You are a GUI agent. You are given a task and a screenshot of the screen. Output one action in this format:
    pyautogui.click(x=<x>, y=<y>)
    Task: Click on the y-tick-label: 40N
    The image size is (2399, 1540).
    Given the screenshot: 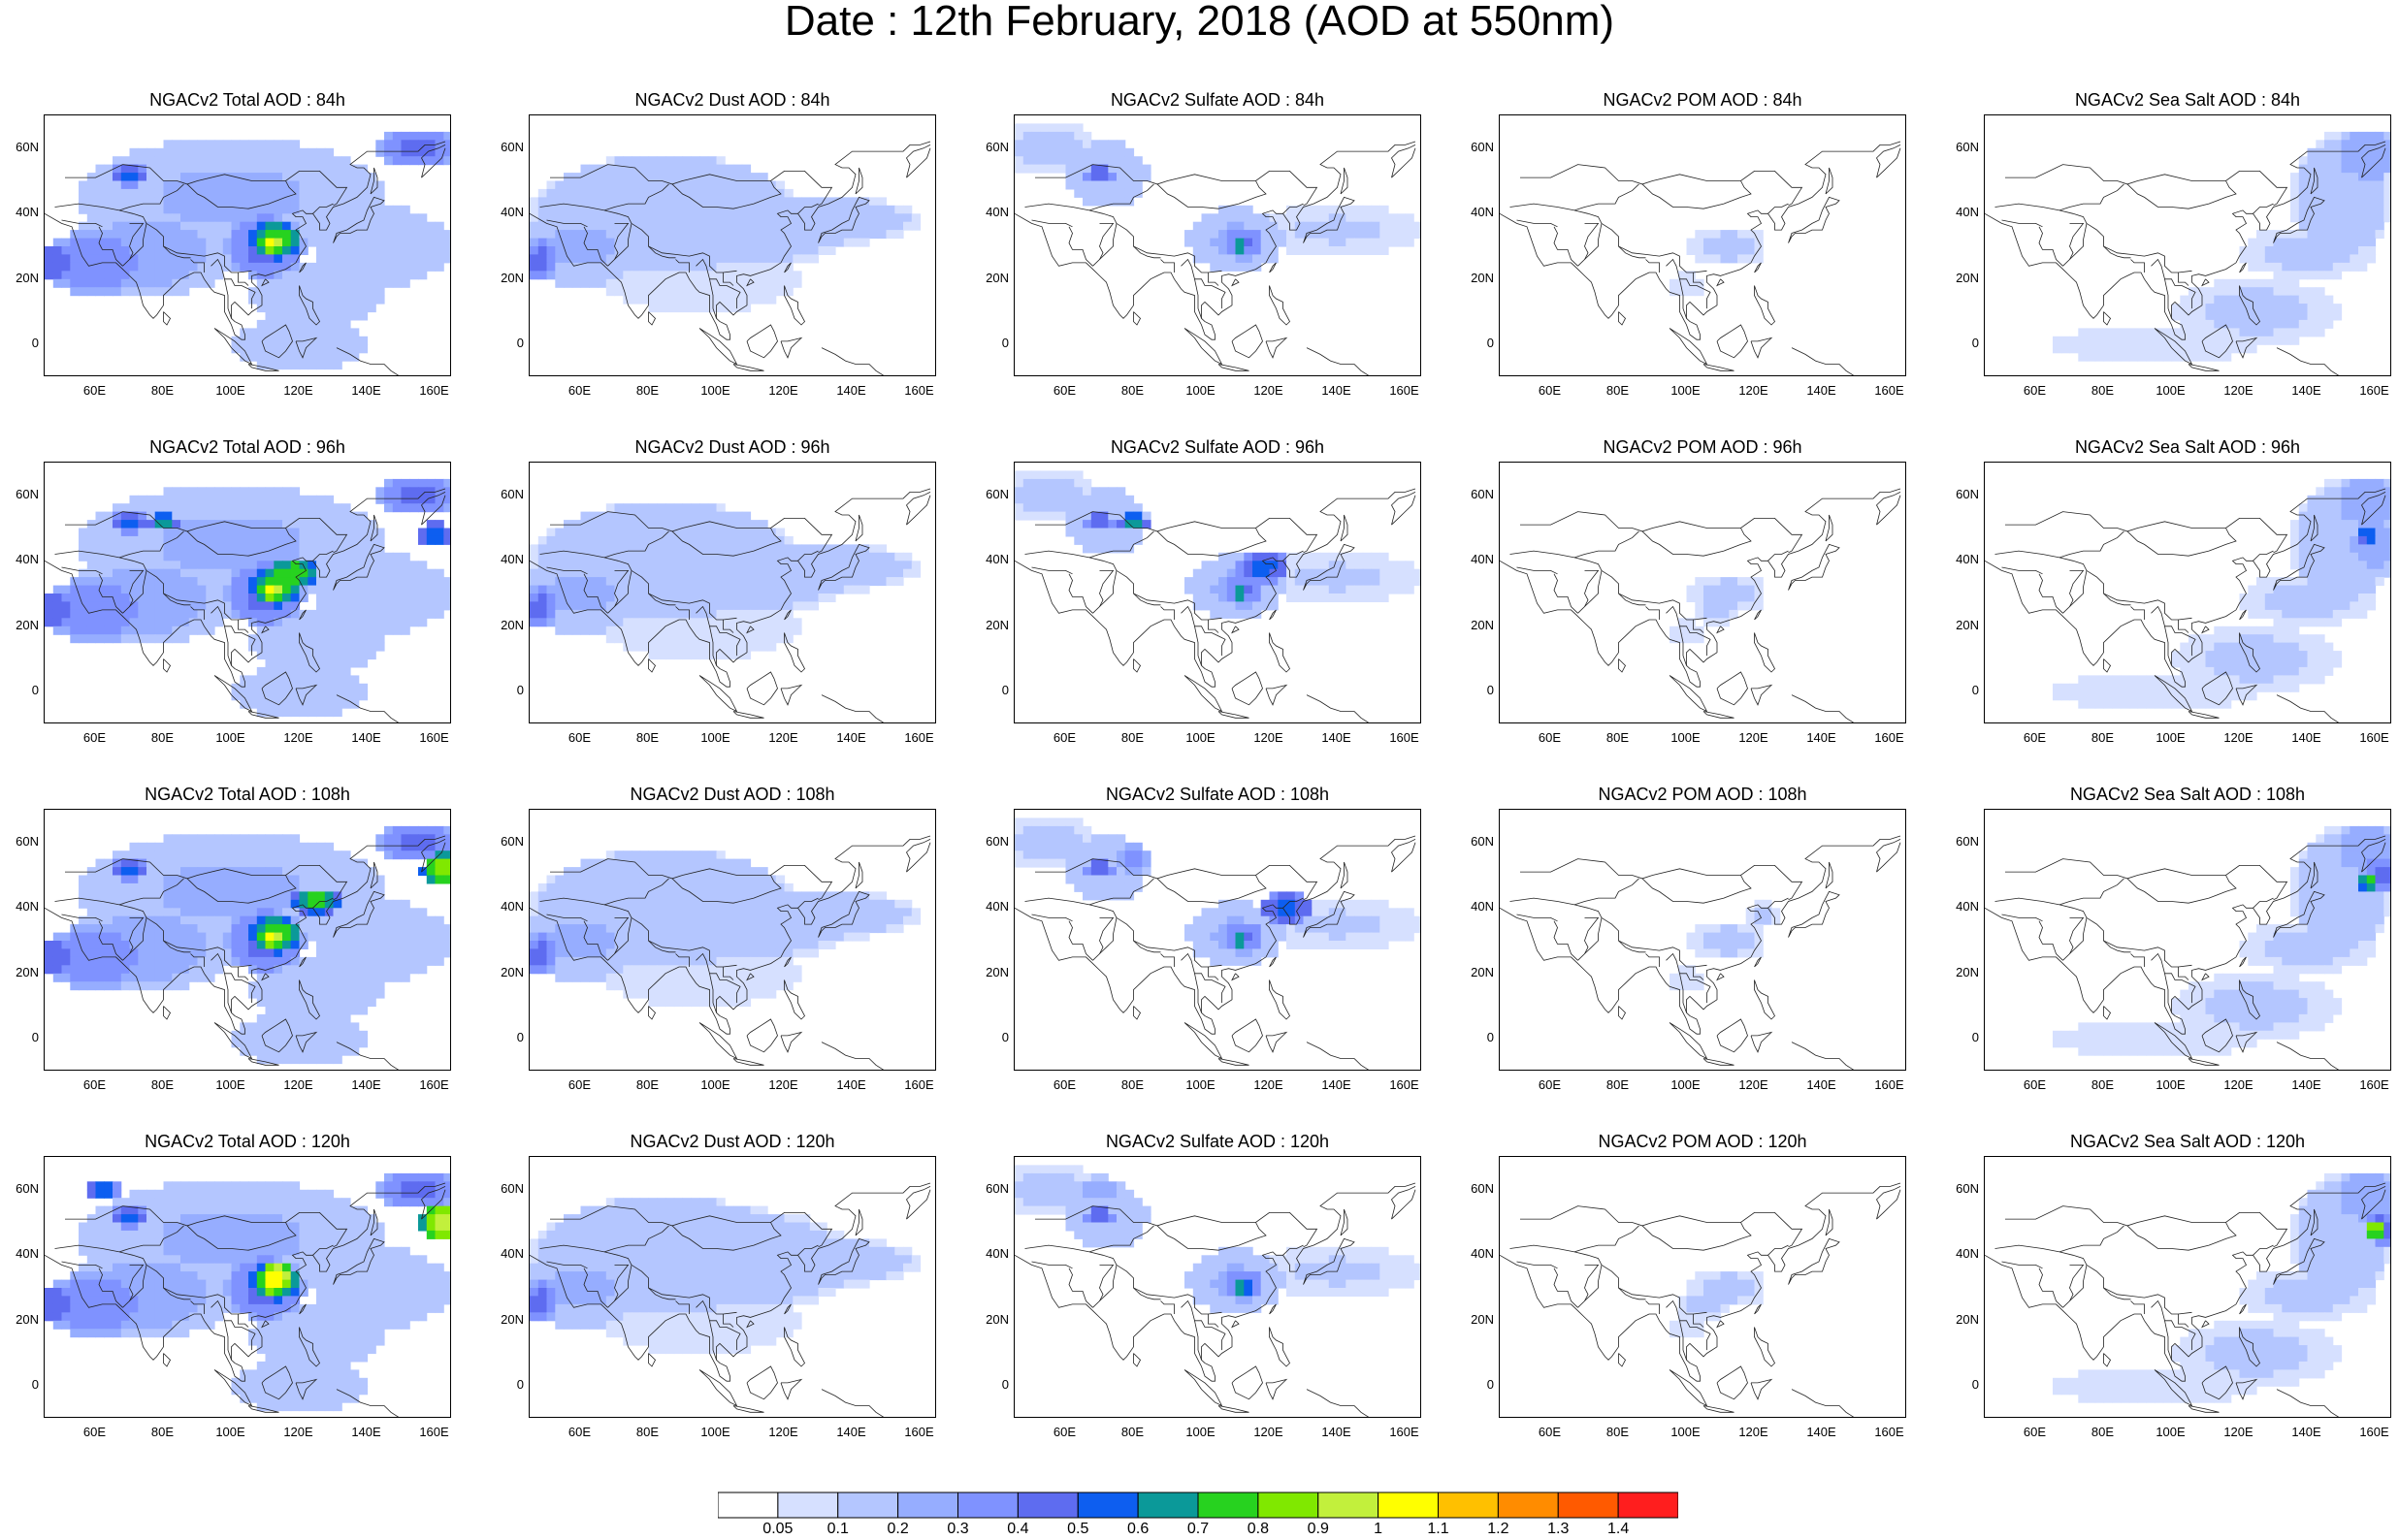 What is the action you would take?
    pyautogui.click(x=998, y=213)
    